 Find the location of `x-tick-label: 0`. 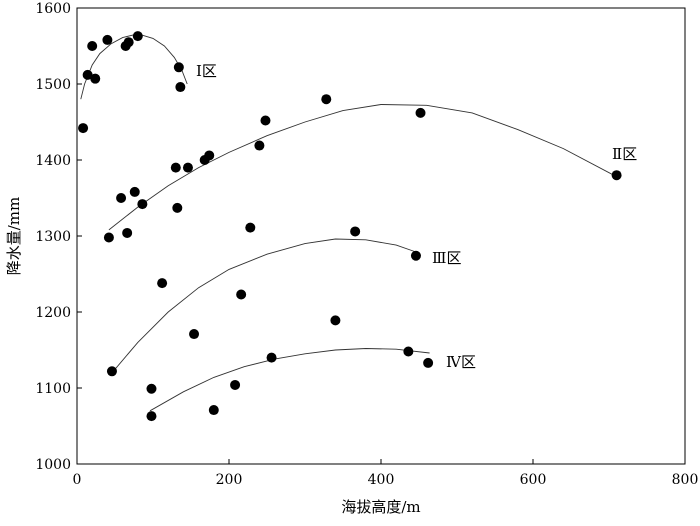

x-tick-label: 0 is located at coordinates (77, 480).